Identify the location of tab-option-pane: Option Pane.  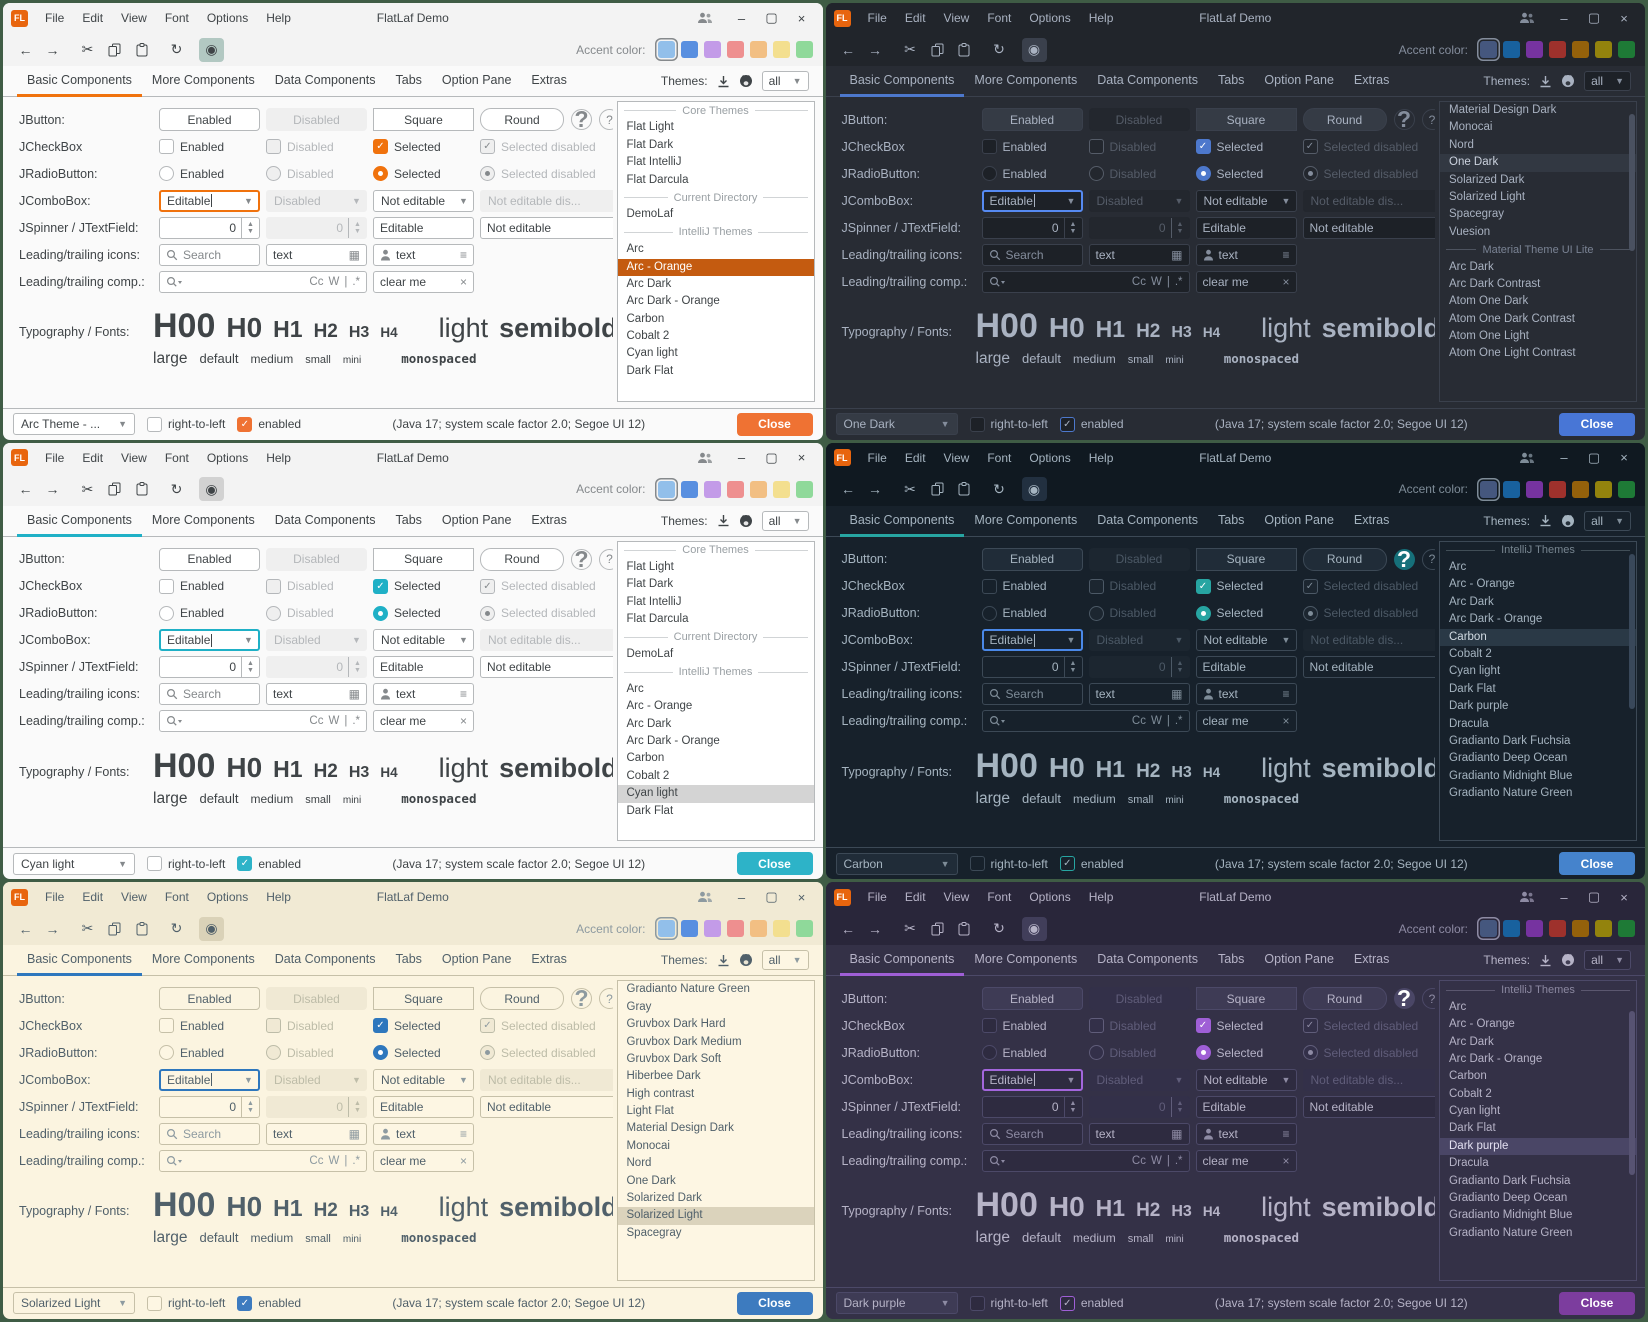
(1299, 80).